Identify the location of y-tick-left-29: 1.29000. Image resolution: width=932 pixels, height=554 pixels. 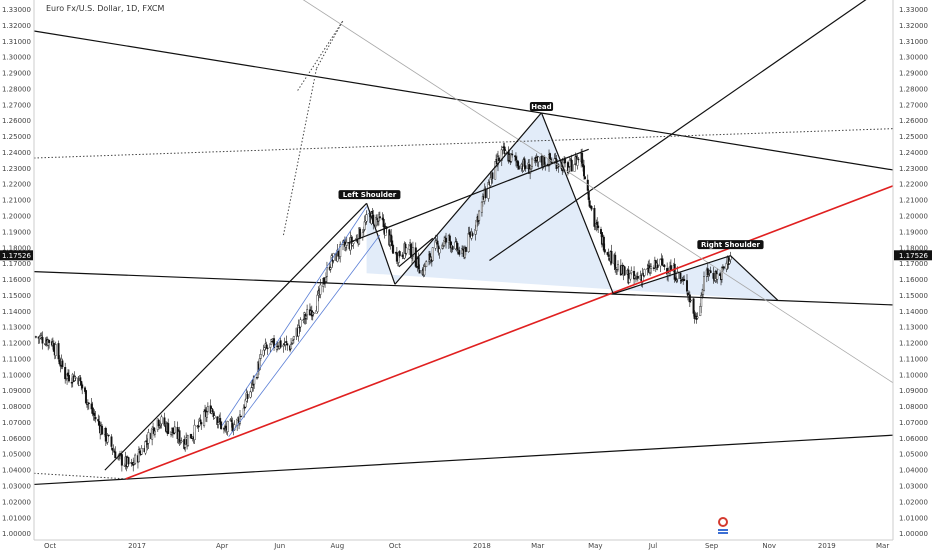
(16, 74).